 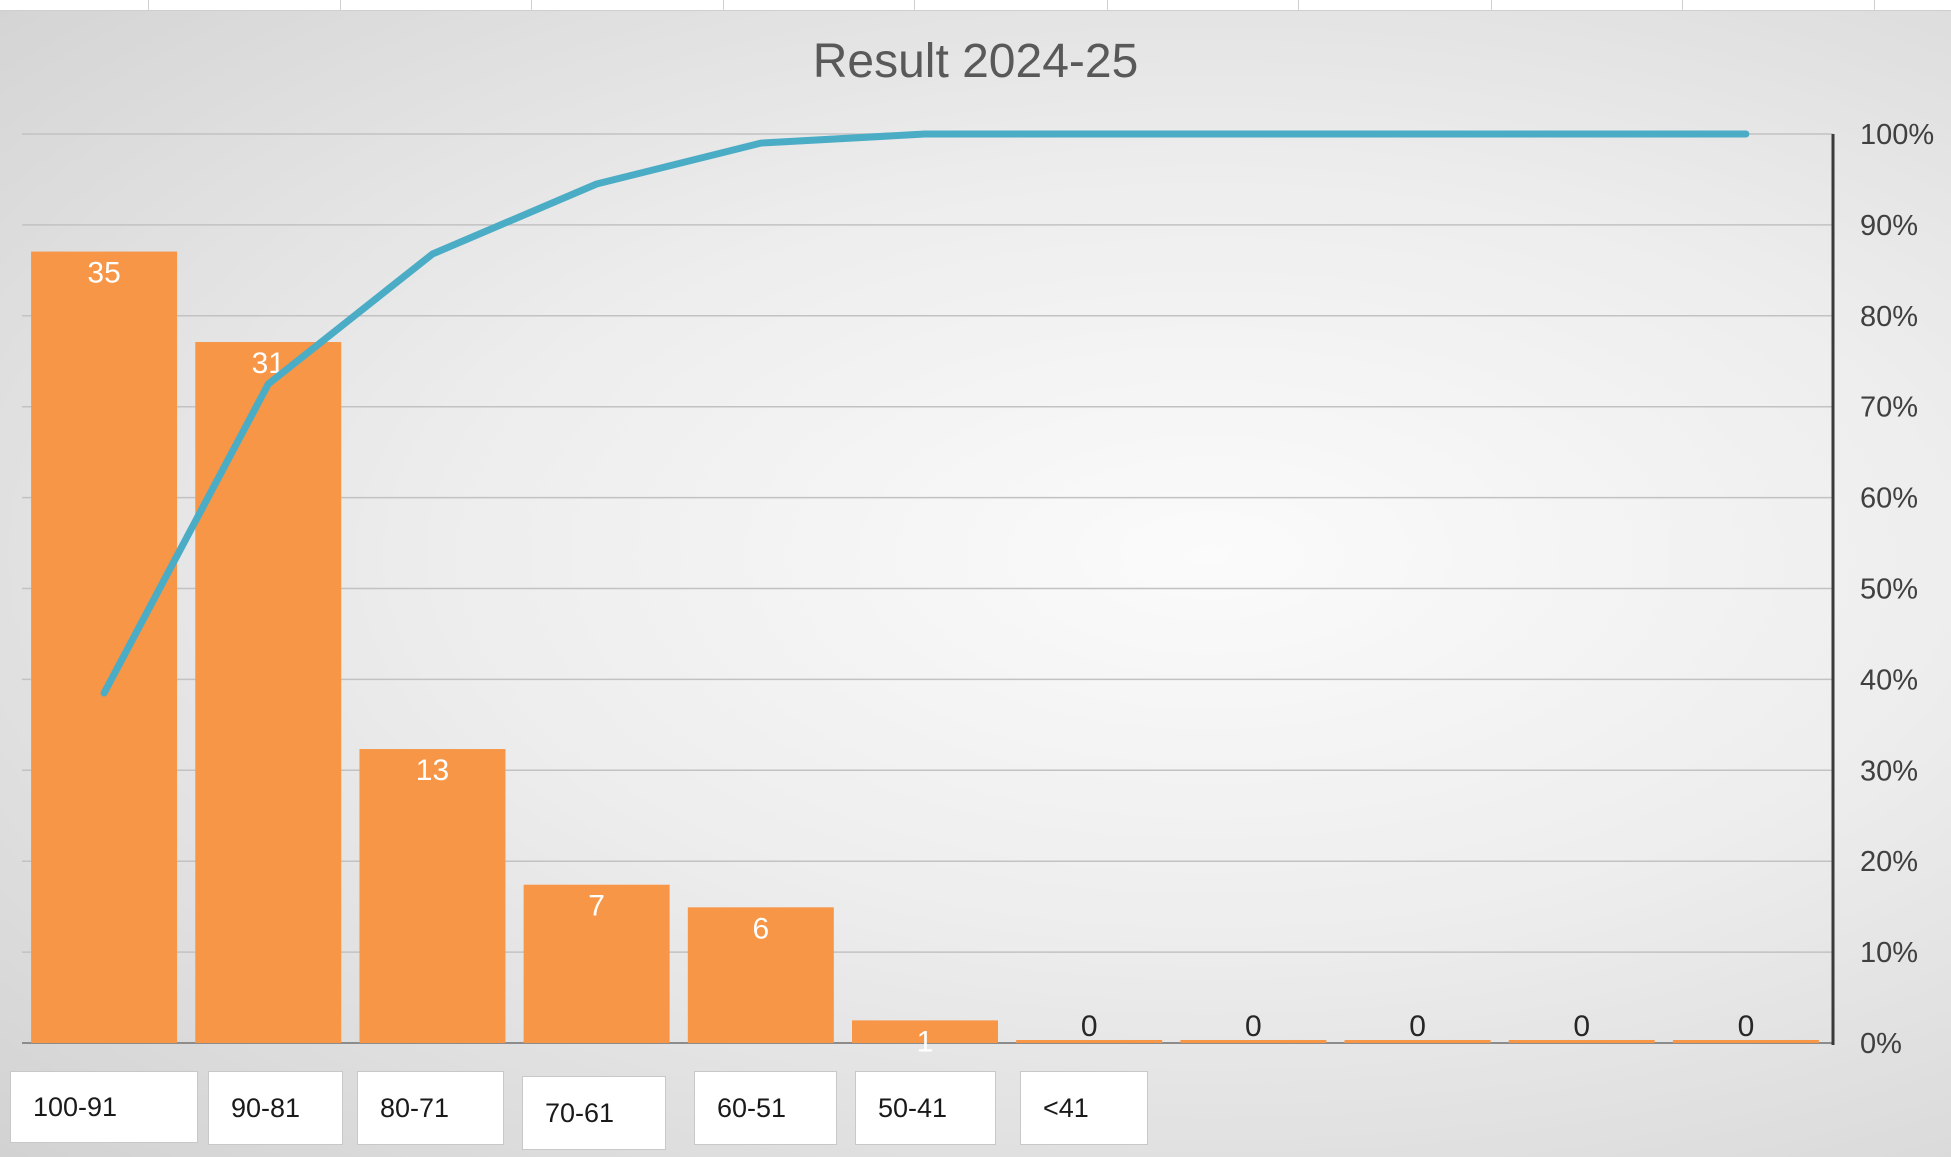 I want to click on category-label: <41, so click(x=1084, y=1108).